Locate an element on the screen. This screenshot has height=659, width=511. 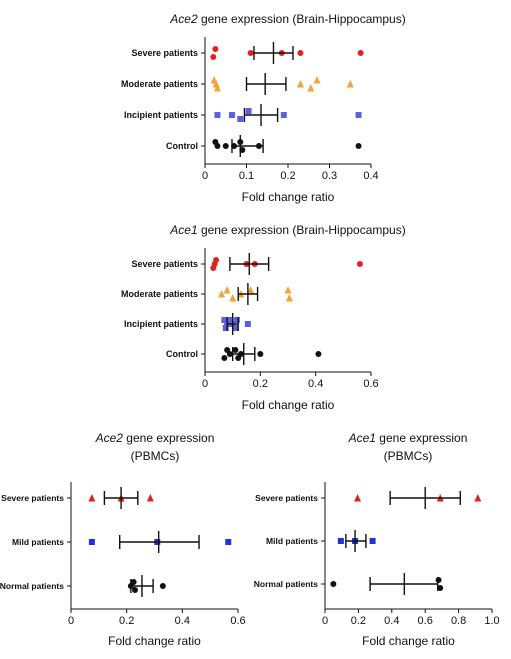
category-label: Normal patients is located at coordinates (32, 586).